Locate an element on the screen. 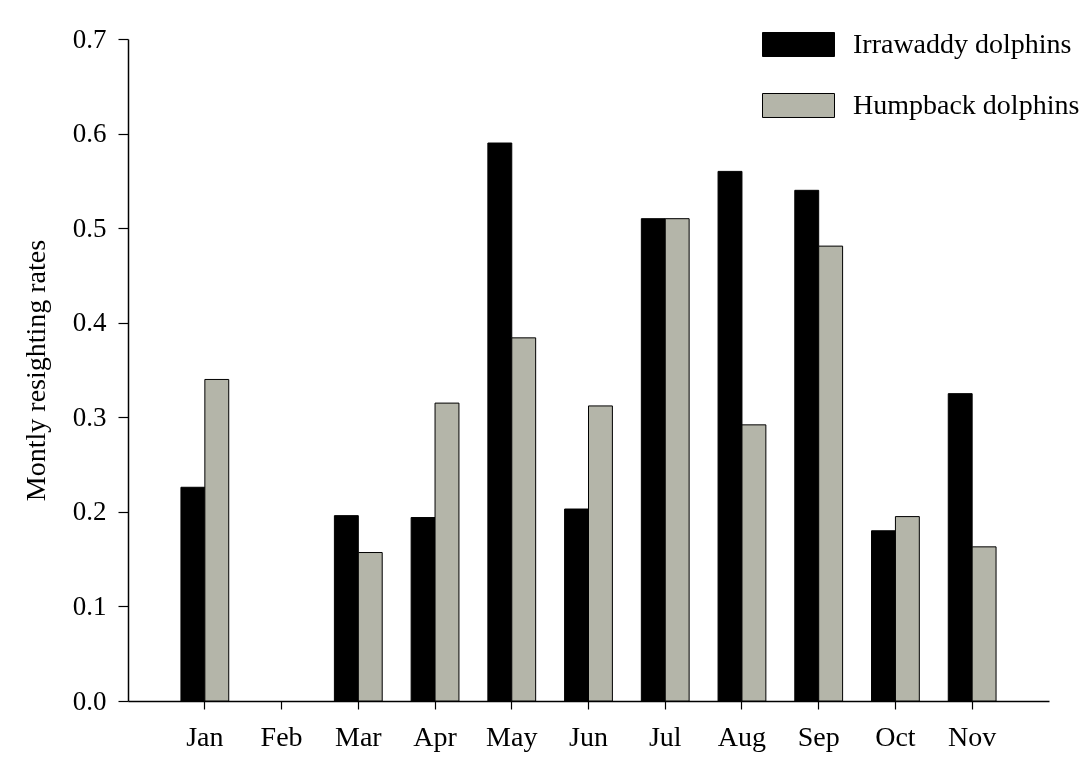 The height and width of the screenshot is (762, 1088). x-tick-label: Sep is located at coordinates (818, 736).